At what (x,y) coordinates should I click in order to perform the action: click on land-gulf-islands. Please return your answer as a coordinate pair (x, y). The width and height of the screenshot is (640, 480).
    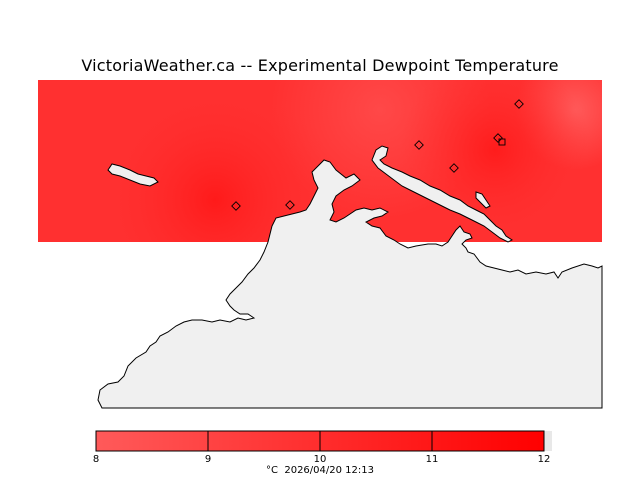
    Looking at the image, I should click on (442, 194).